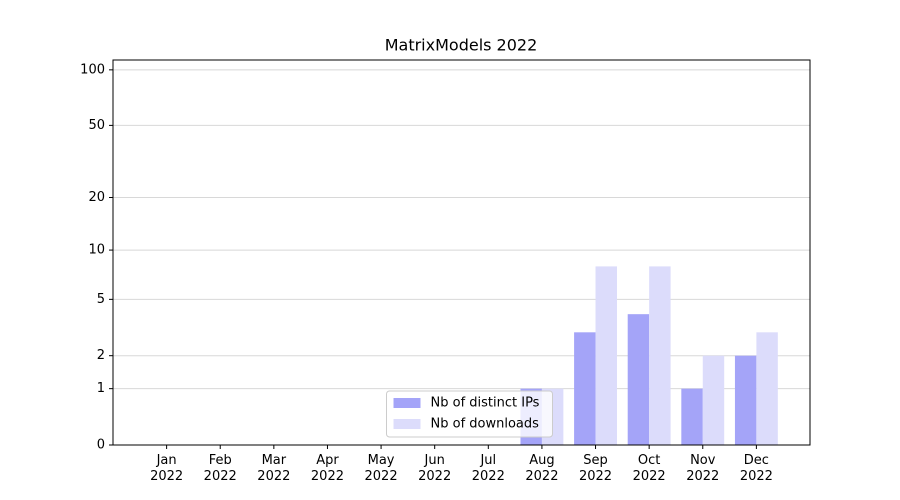  What do you see at coordinates (96, 125) in the screenshot?
I see `y-tick-label: 50` at bounding box center [96, 125].